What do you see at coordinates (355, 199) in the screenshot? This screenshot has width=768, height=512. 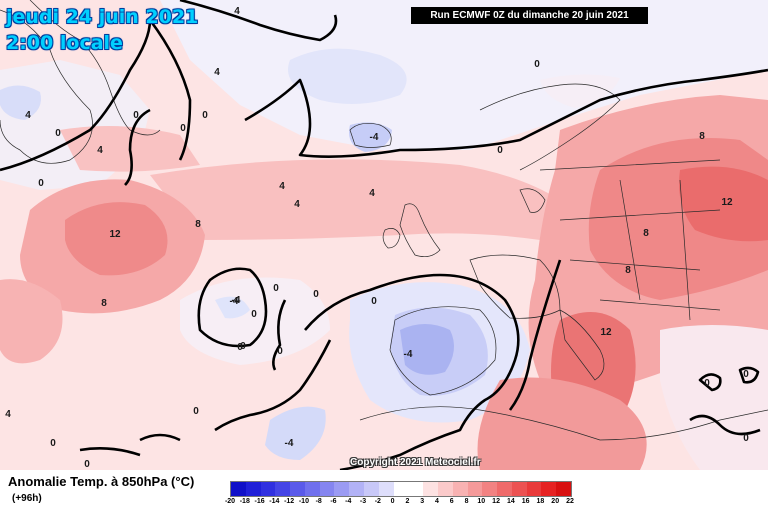 I see `atlantic-warm-band` at bounding box center [355, 199].